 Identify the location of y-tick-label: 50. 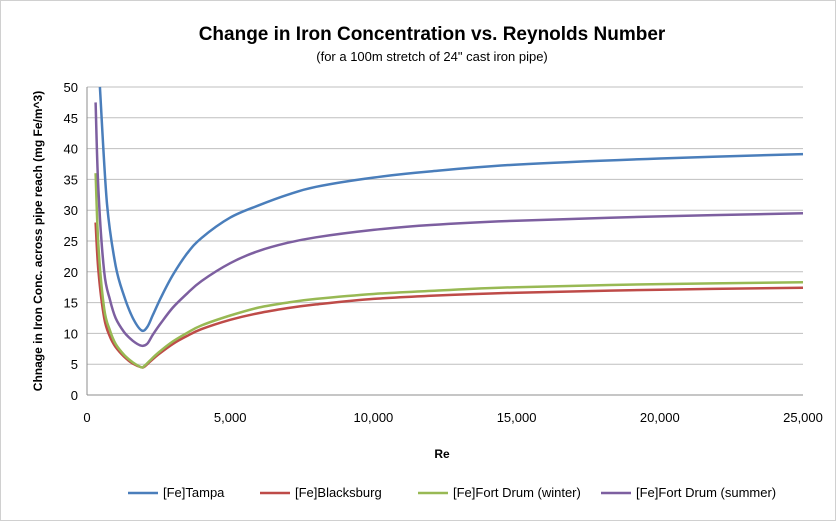
(71, 87).